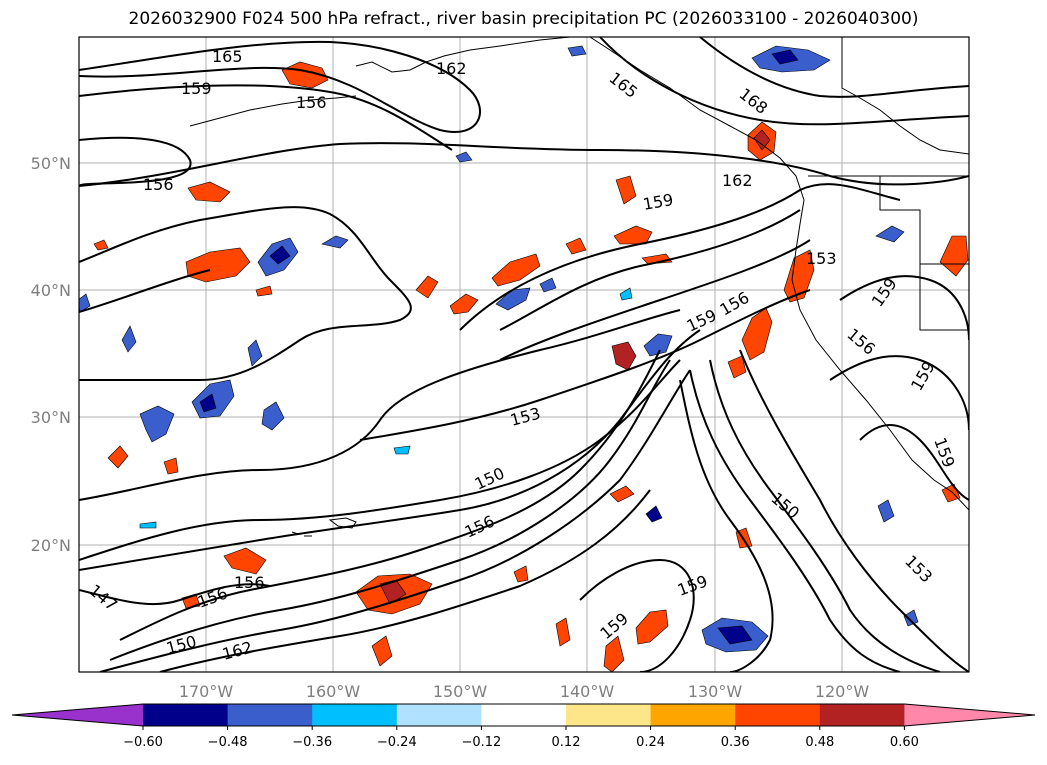 This screenshot has height=765, width=1047. I want to click on lon-label-170: 170°W, so click(206, 691).